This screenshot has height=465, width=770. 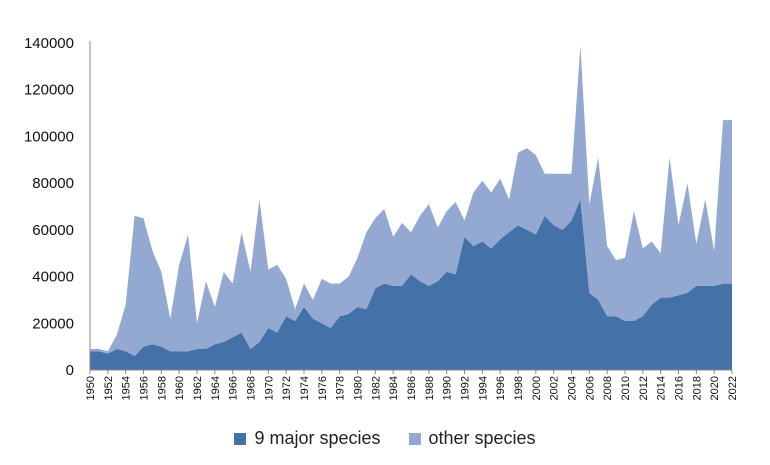 What do you see at coordinates (53, 230) in the screenshot?
I see `y-tick-label: 60000` at bounding box center [53, 230].